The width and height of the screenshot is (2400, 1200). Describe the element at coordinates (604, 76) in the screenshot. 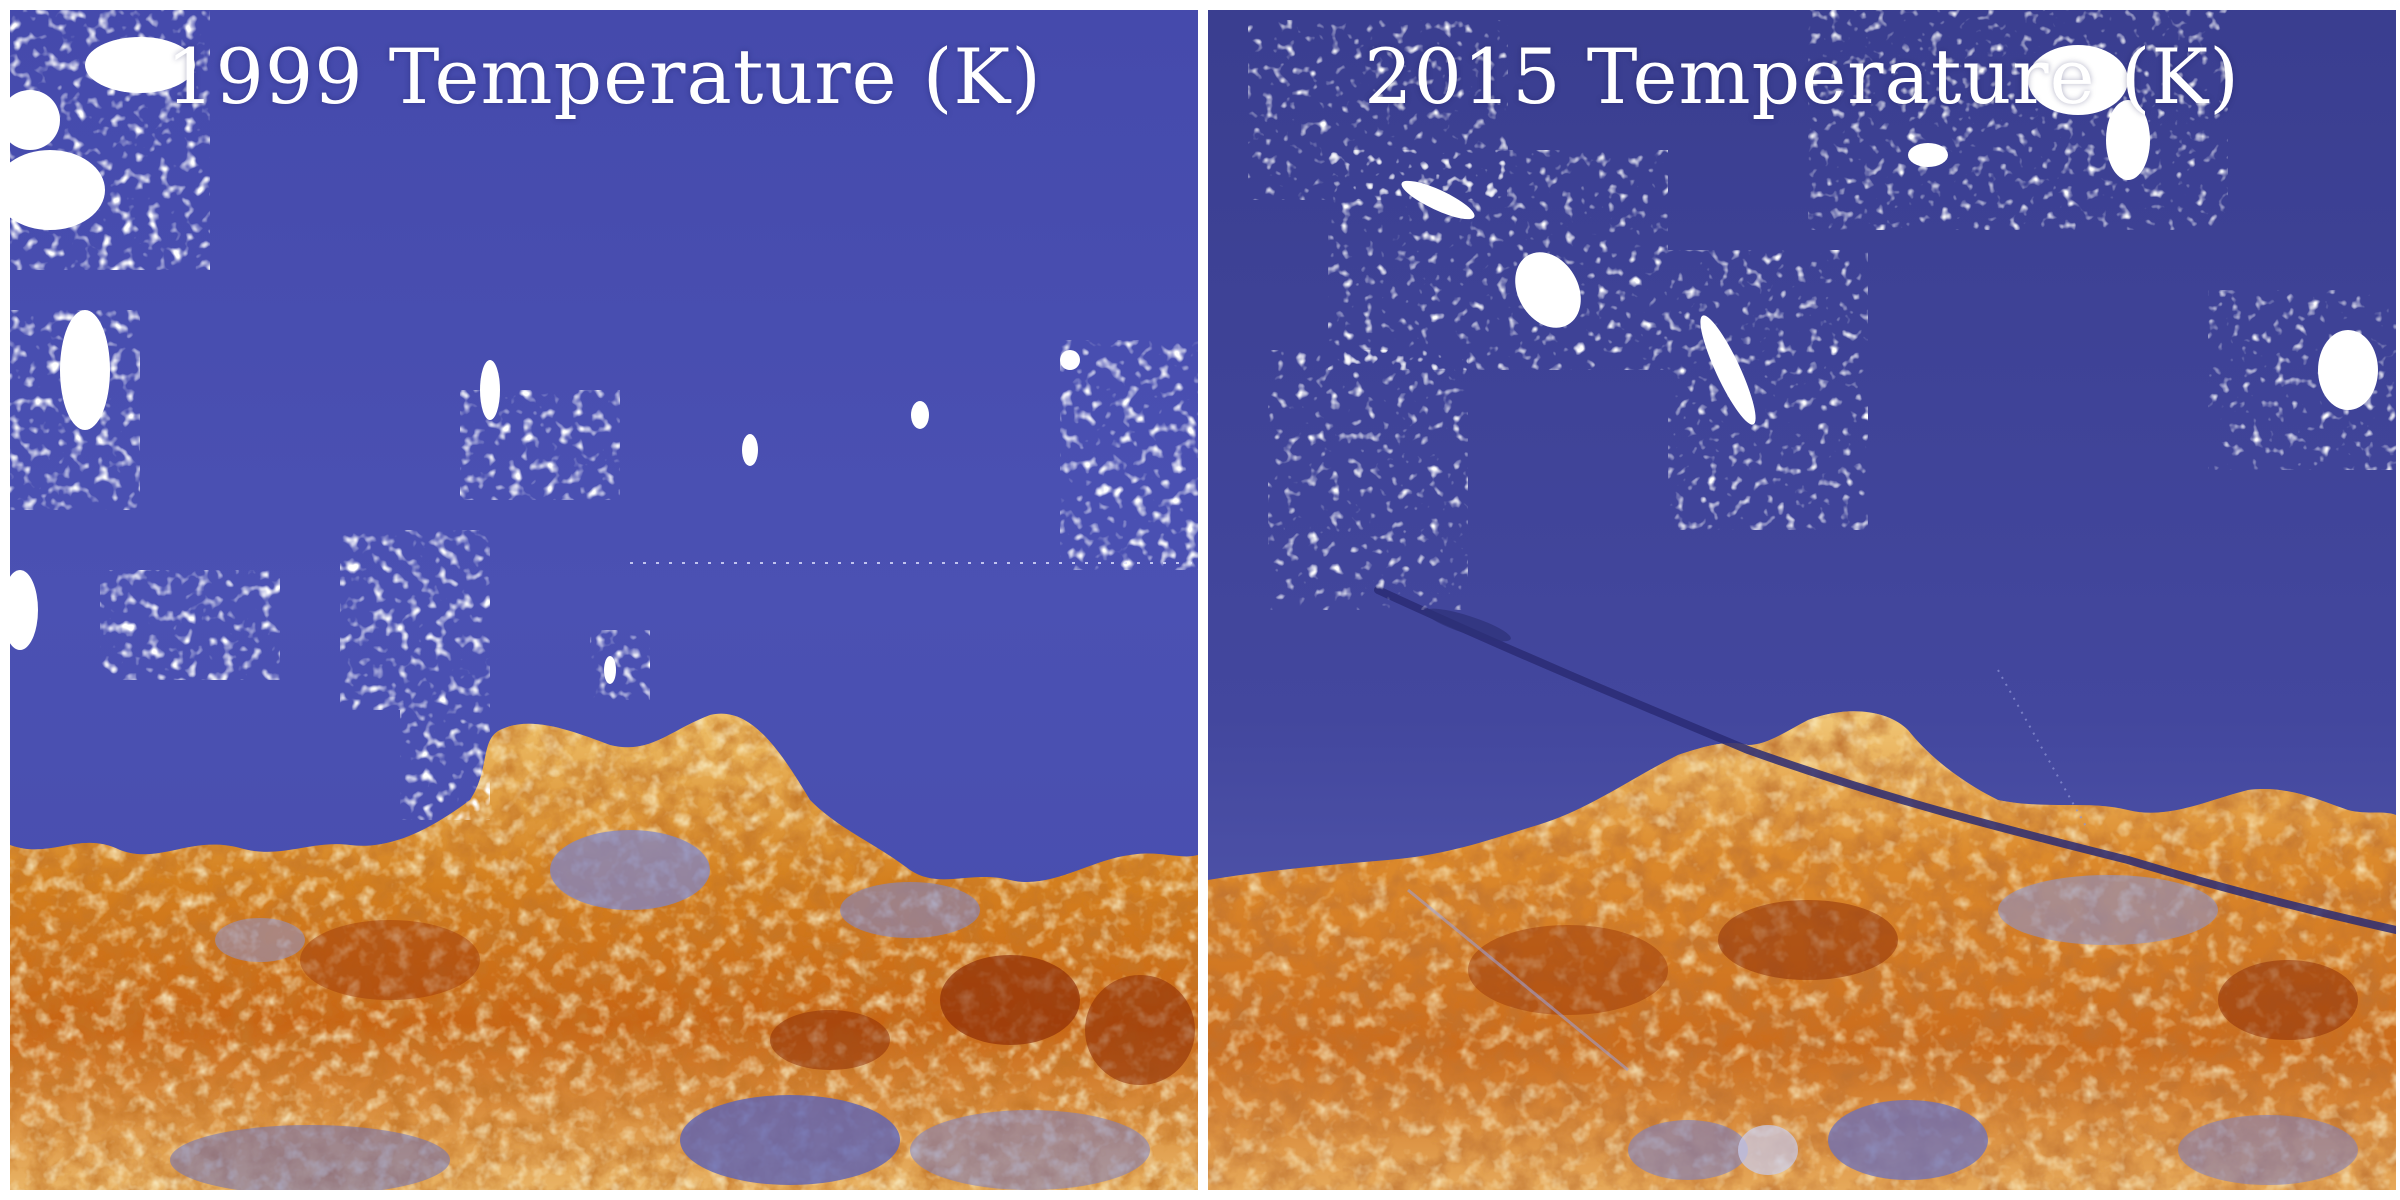

I see `panel-title-1999: 1999 Temperature (K)` at that location.